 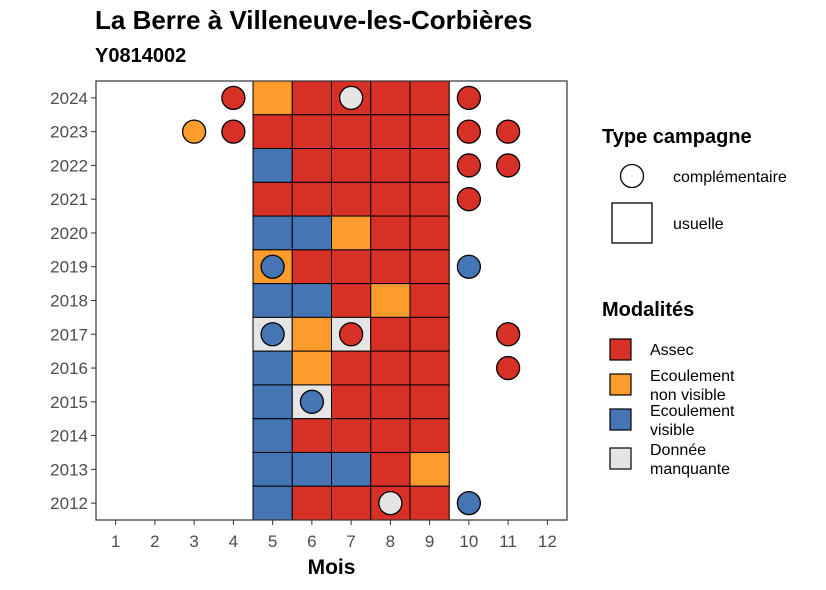 What do you see at coordinates (672, 430) in the screenshot?
I see `legend-label-ecoulement-visible-2: visible` at bounding box center [672, 430].